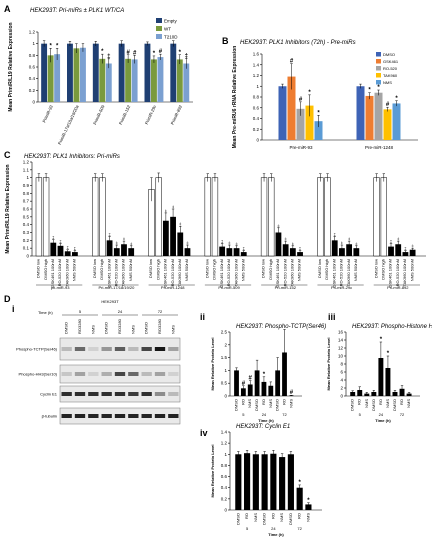 This screenshot has height=550, width=432. Describe the element at coordinates (378, 68) in the screenshot. I see `B-legend-swatch` at that location.